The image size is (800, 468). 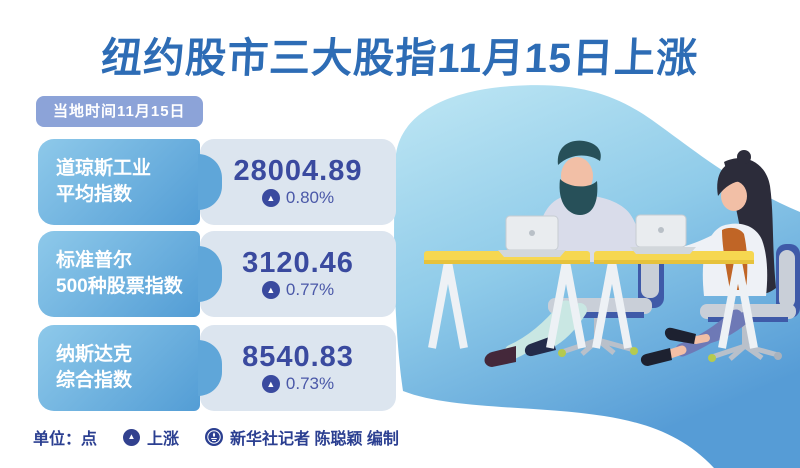 What do you see at coordinates (578, 197) in the screenshot?
I see `man-beard` at bounding box center [578, 197].